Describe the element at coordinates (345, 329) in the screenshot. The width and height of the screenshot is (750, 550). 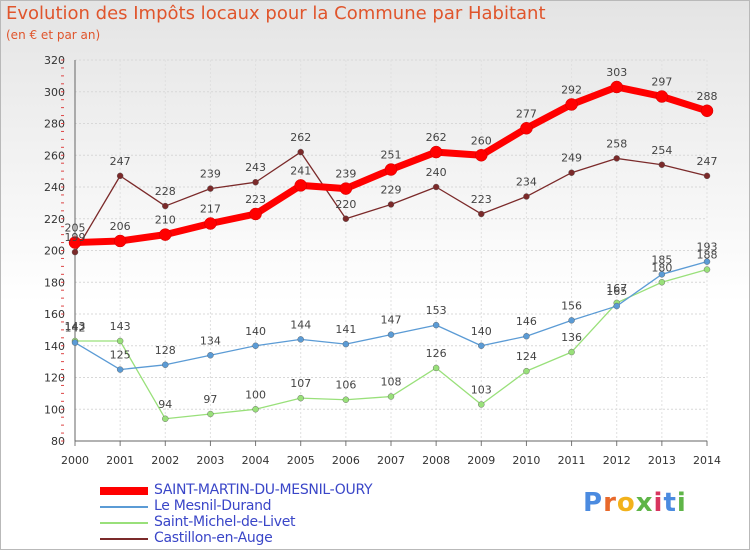
I see `data-label: 141` at that location.